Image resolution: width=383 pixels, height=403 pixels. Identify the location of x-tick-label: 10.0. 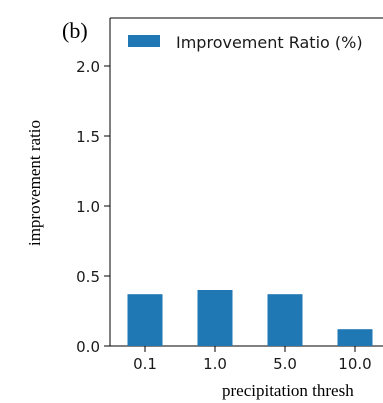
(354, 364).